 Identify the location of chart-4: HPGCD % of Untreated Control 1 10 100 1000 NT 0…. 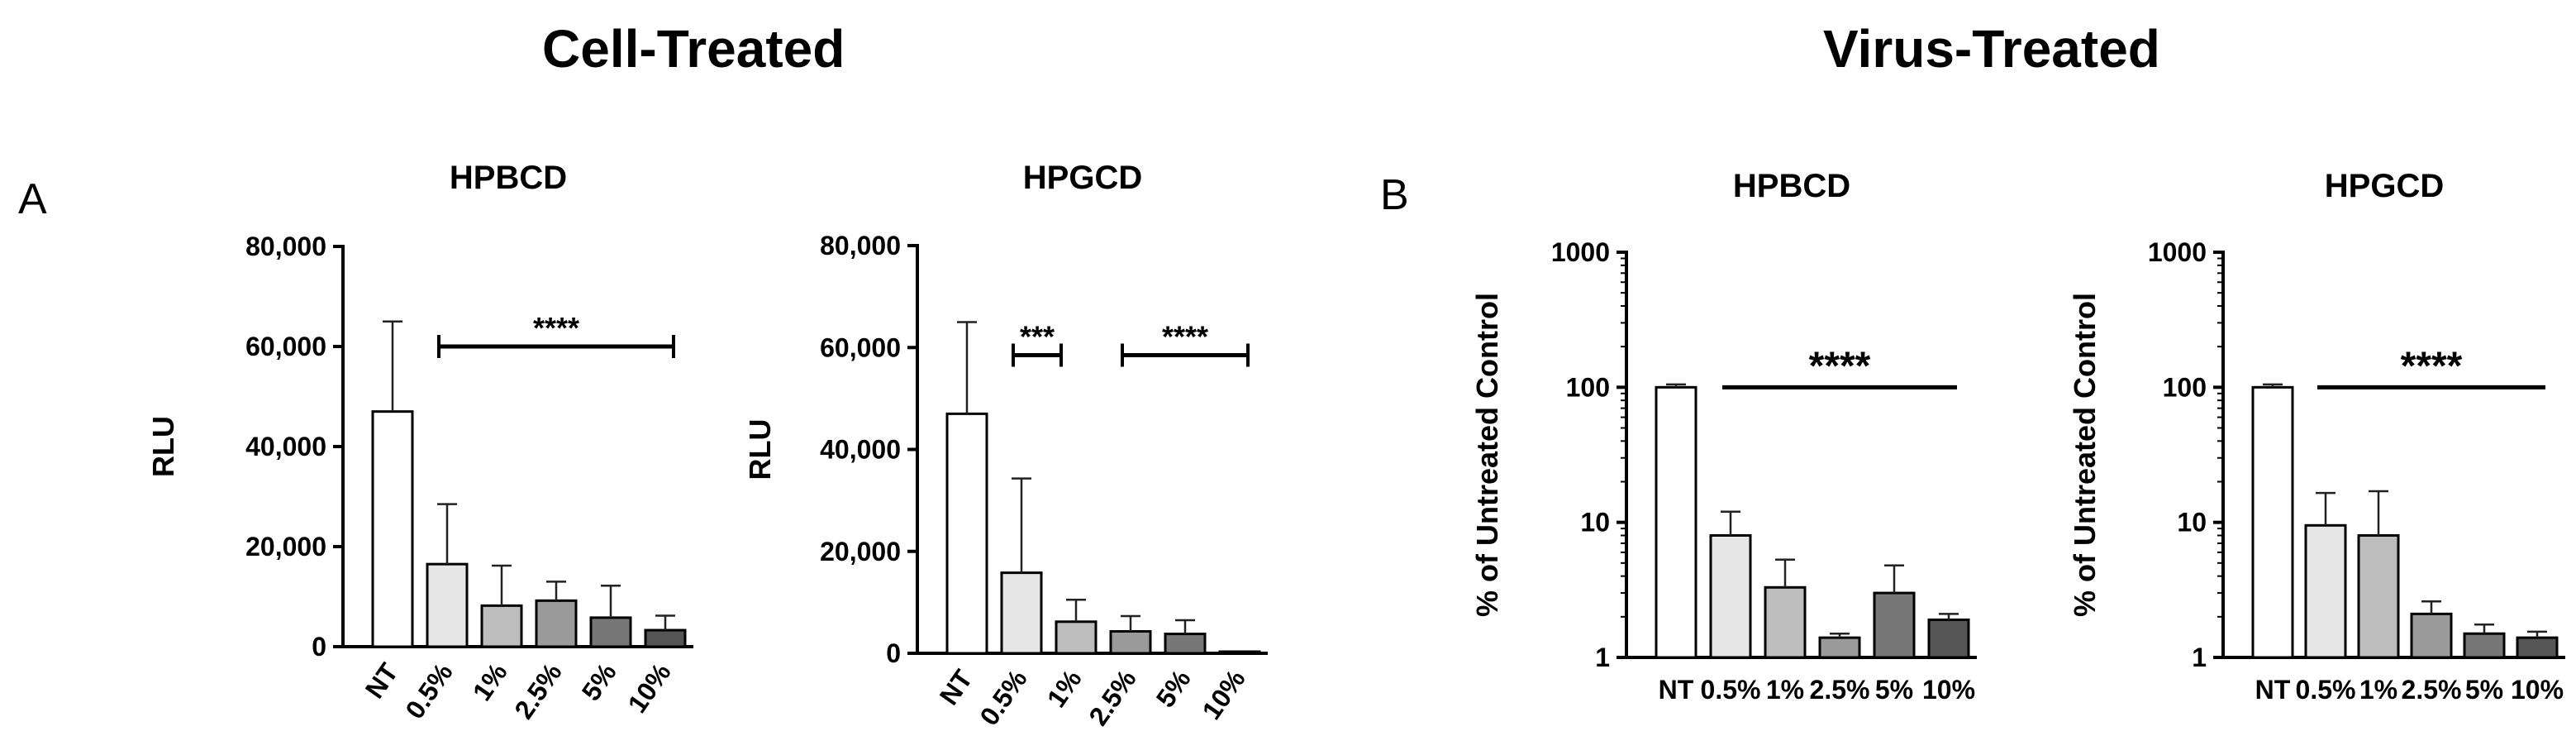
(2317, 437).